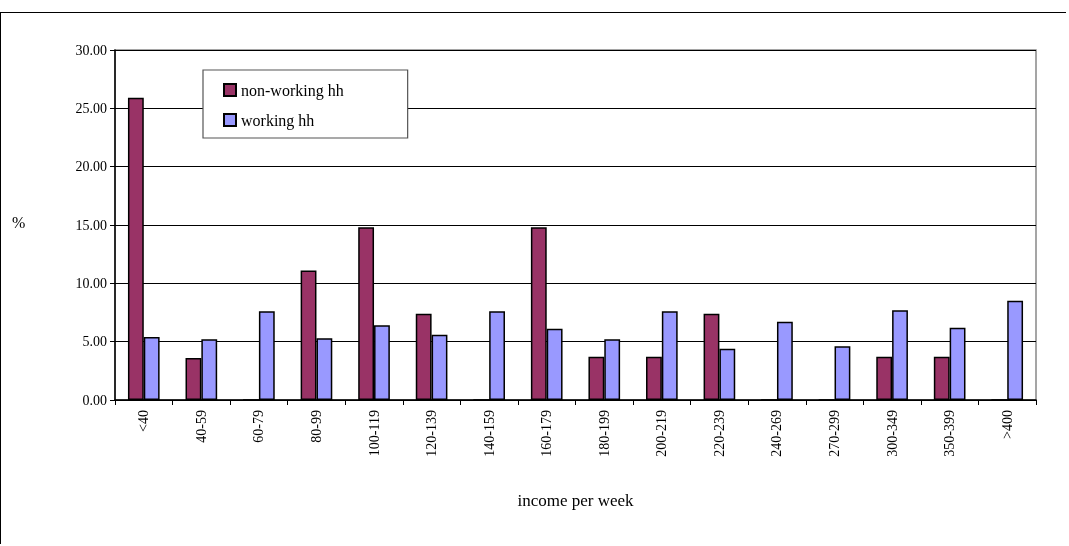 This screenshot has height=546, width=1069. Describe the element at coordinates (950, 433) in the screenshot. I see `x-tick-label: 350-399` at that location.